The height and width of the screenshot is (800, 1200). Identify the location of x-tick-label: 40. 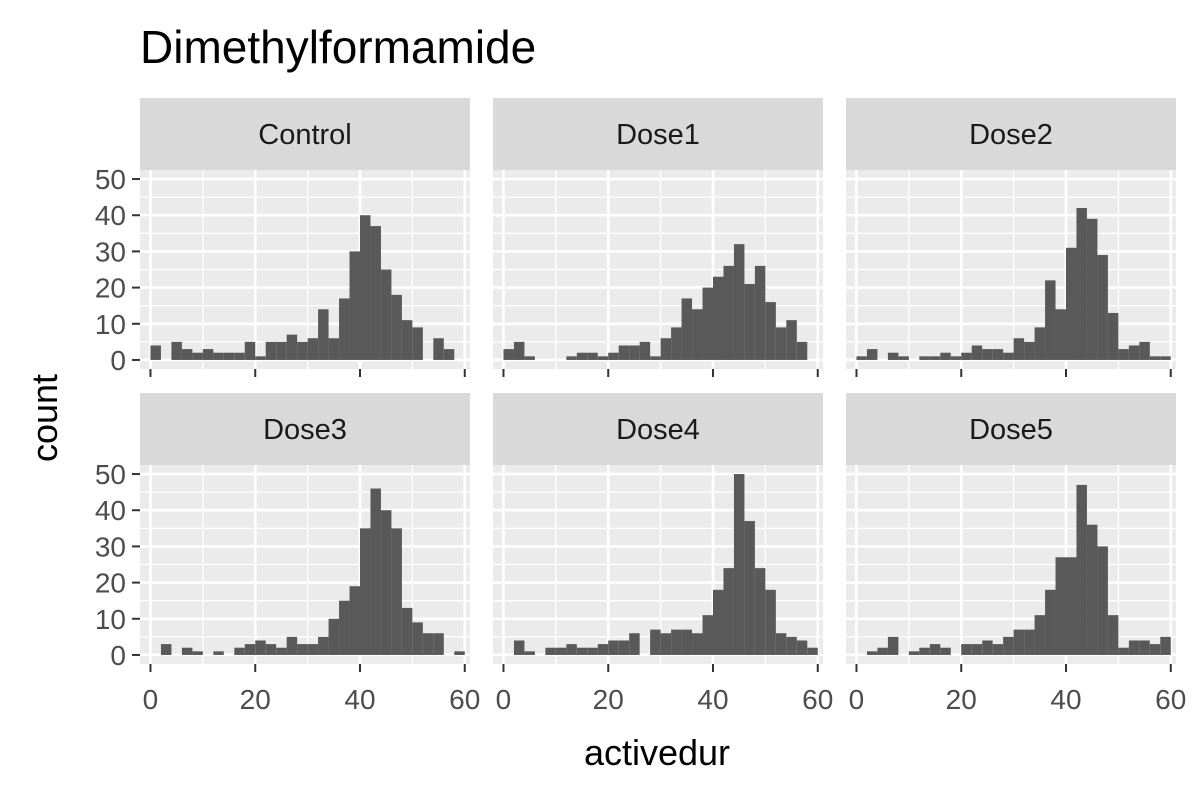
(1065, 699).